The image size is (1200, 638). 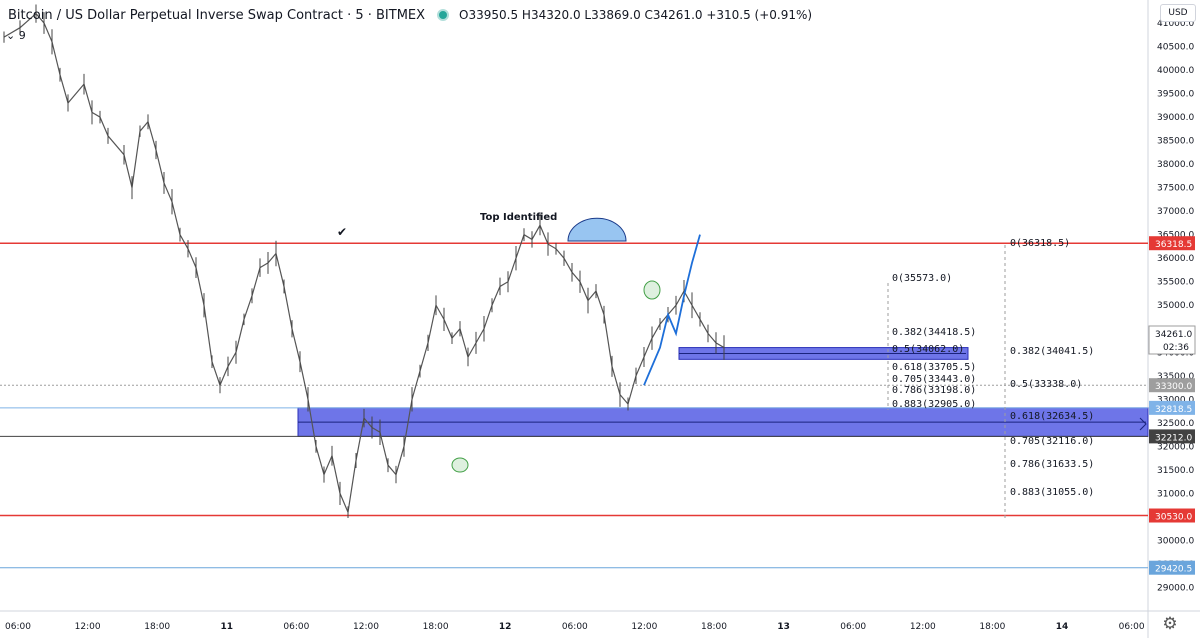 I want to click on x-tick-12: 06:00, so click(x=853, y=627).